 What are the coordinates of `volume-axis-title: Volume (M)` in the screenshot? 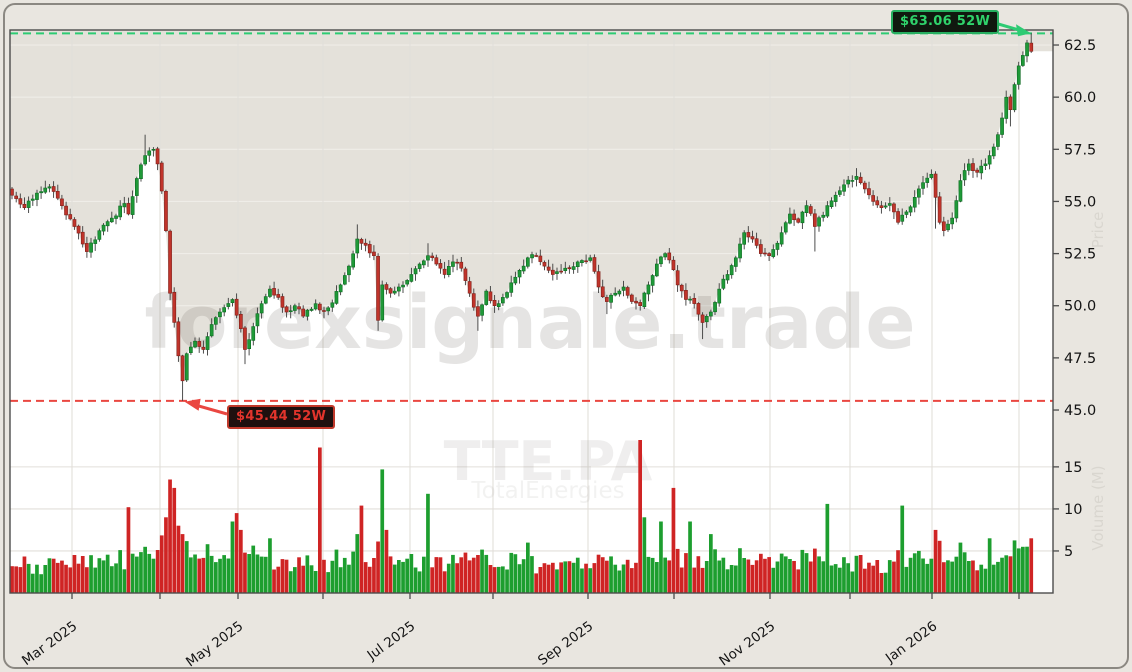 It's located at (1098, 507).